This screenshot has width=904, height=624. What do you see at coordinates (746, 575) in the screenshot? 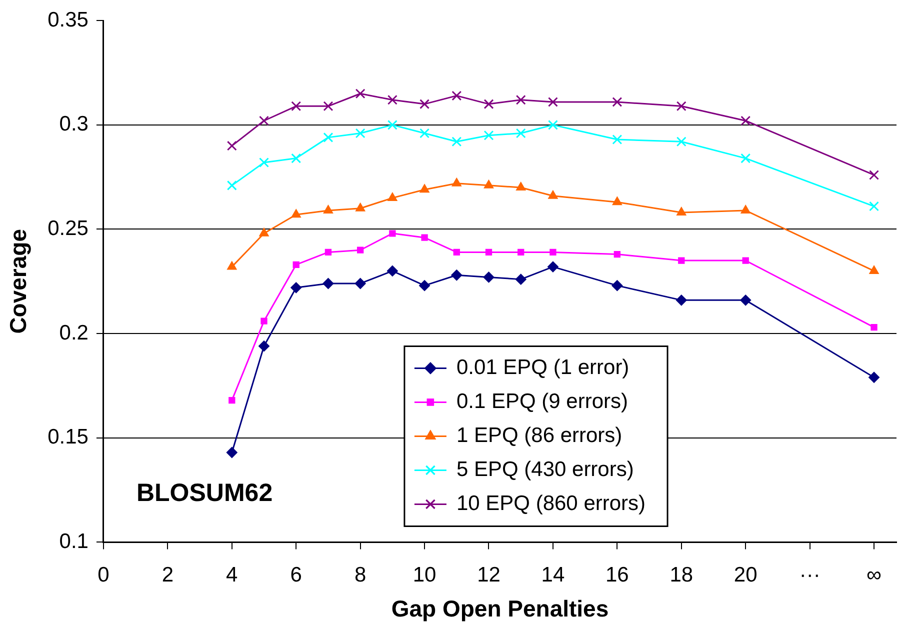
I see `x-tick-label: 20` at bounding box center [746, 575].